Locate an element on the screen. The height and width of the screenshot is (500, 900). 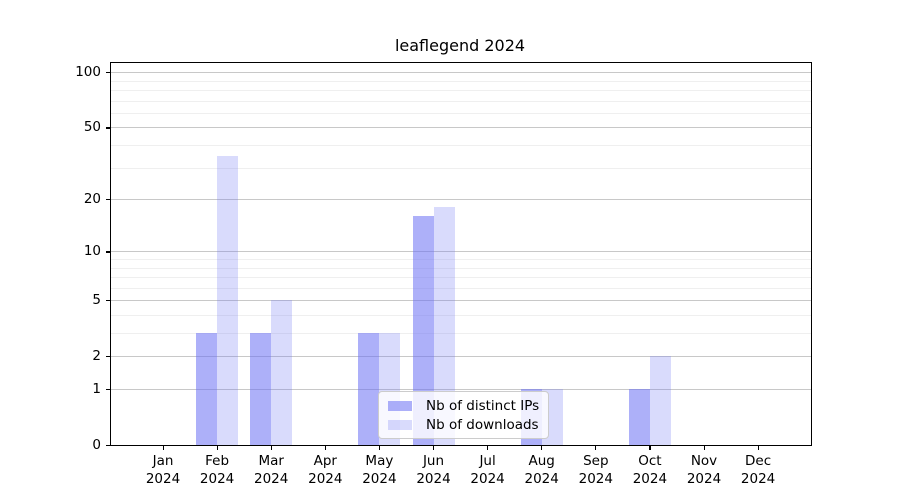
x-tick-label: Dec 2024 is located at coordinates (758, 470).